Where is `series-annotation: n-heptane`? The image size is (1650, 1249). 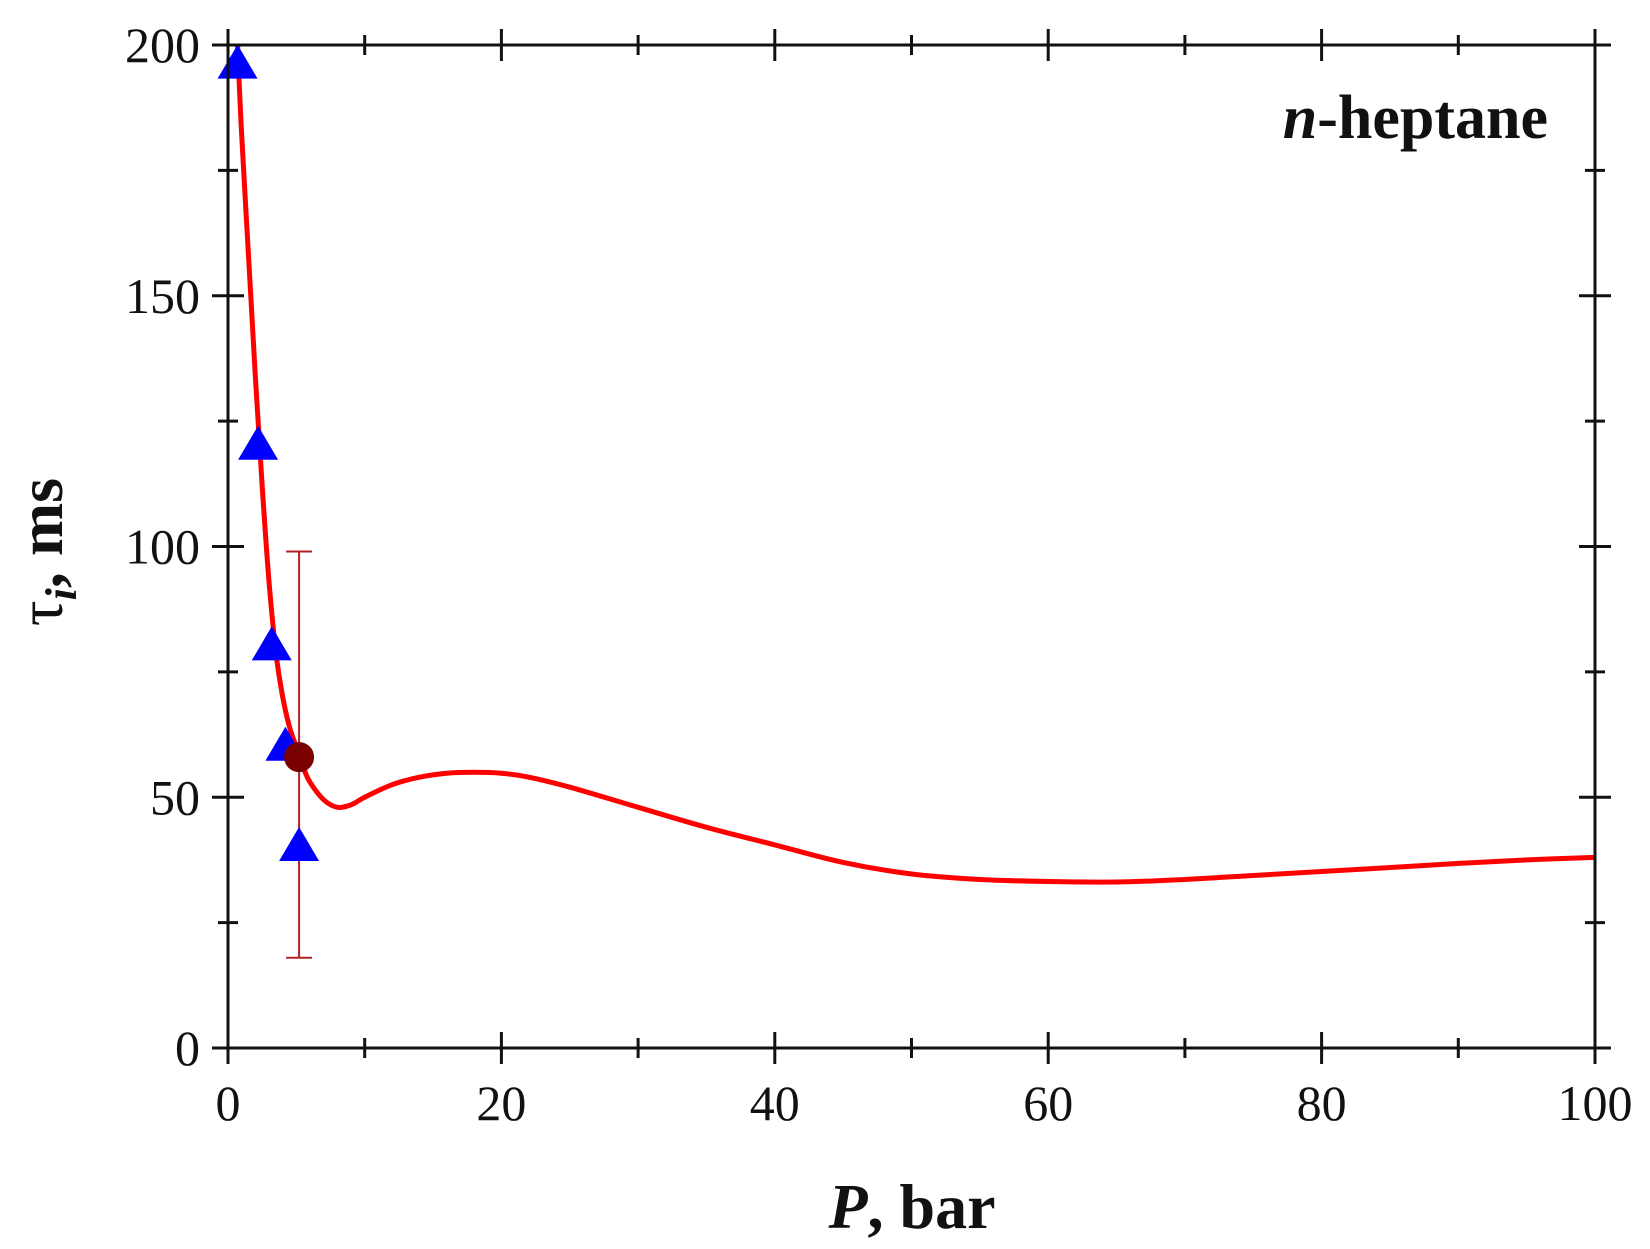
series-annotation: n-heptane is located at coordinates (1415, 118).